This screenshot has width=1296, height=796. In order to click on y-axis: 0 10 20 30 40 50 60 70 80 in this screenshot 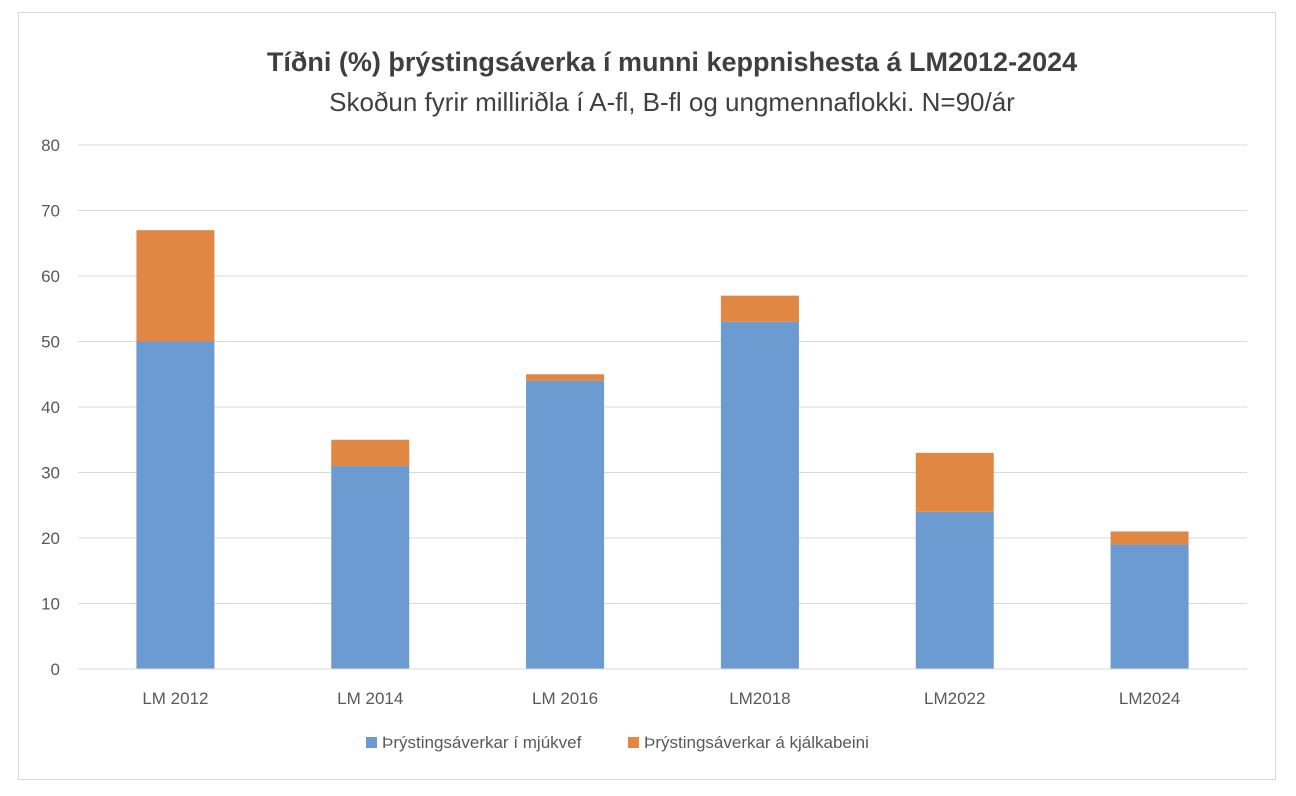, I will do `click(50, 407)`.